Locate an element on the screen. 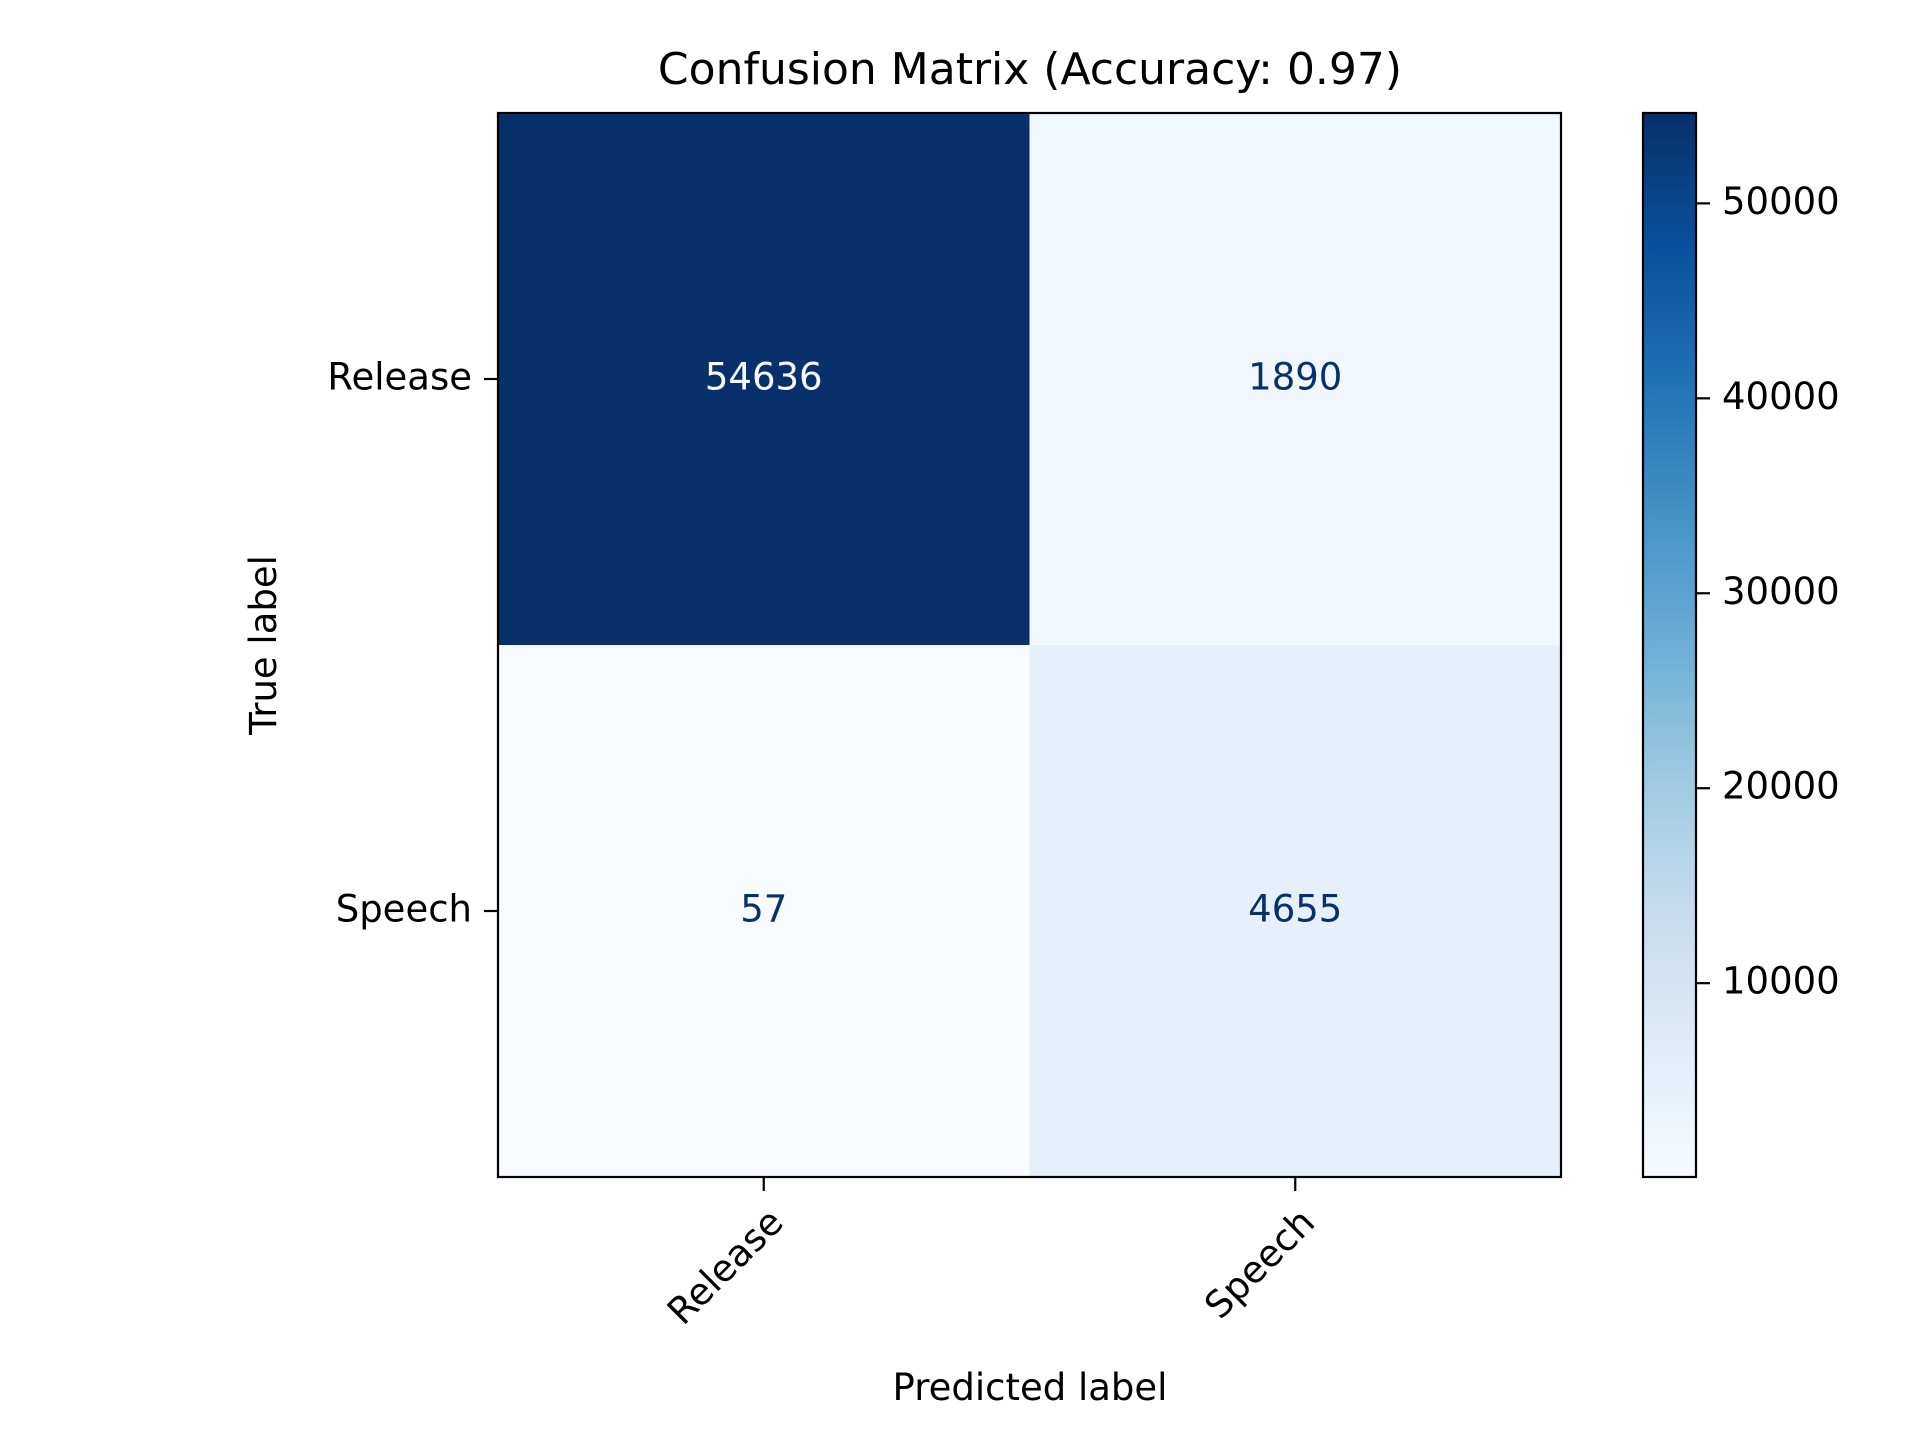 This screenshot has width=1920, height=1445. colorbar-tick-label: 50000 is located at coordinates (1781, 201).